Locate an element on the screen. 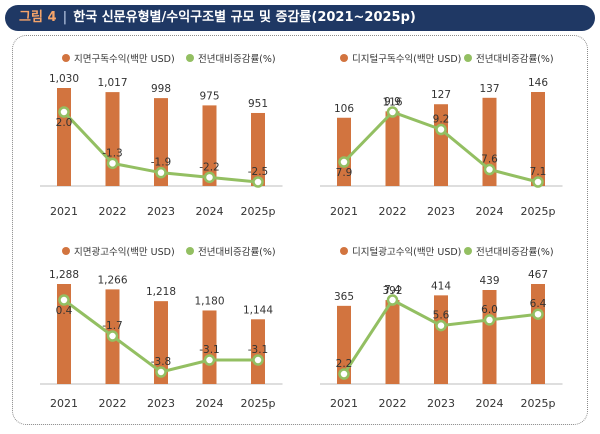 The image size is (600, 434). legend-bar-label: 지면구독수익(백만 USD) is located at coordinates (124, 59).